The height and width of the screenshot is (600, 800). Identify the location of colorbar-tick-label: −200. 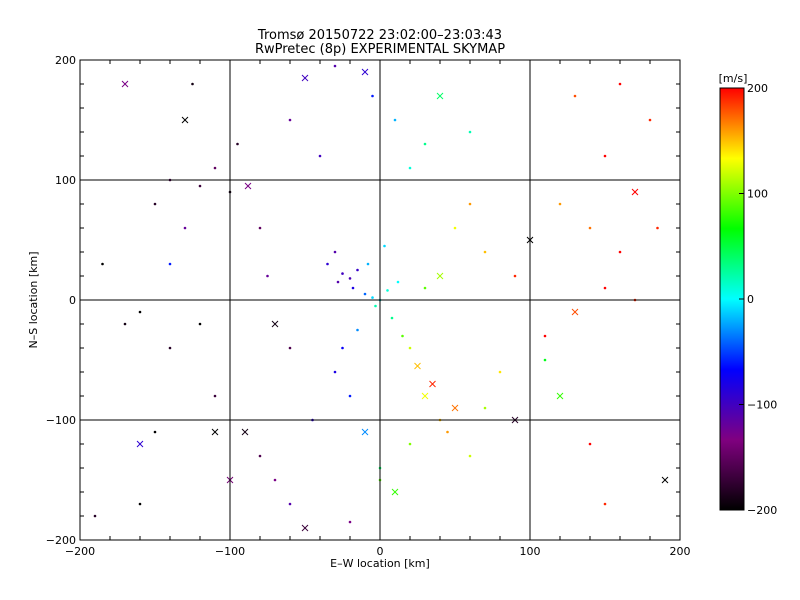
(762, 510).